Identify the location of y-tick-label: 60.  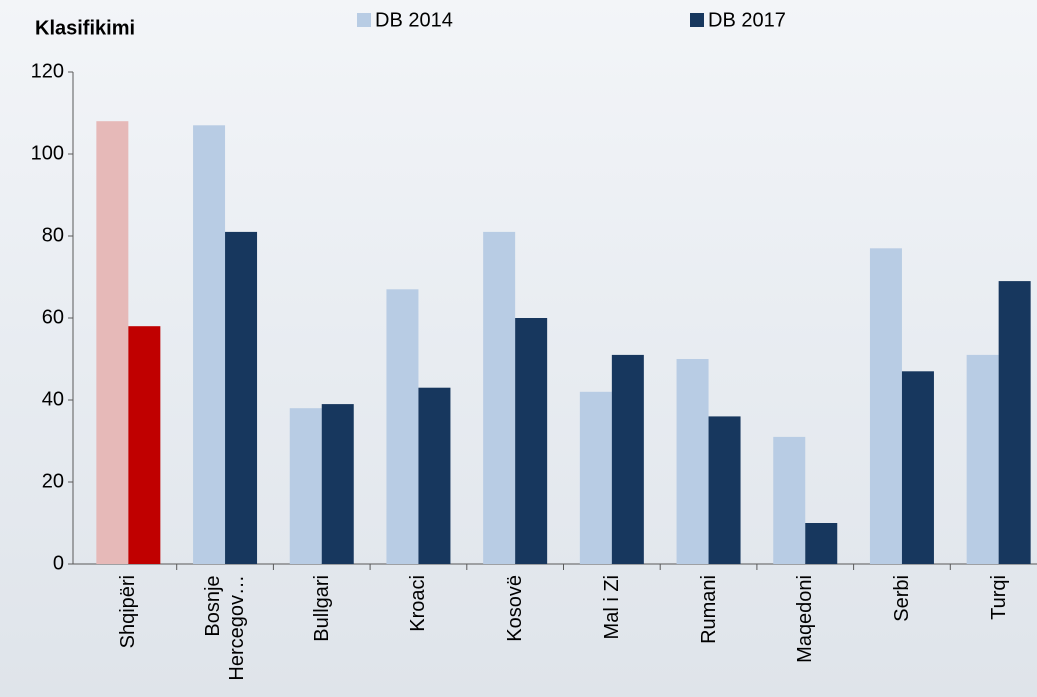
(53, 317).